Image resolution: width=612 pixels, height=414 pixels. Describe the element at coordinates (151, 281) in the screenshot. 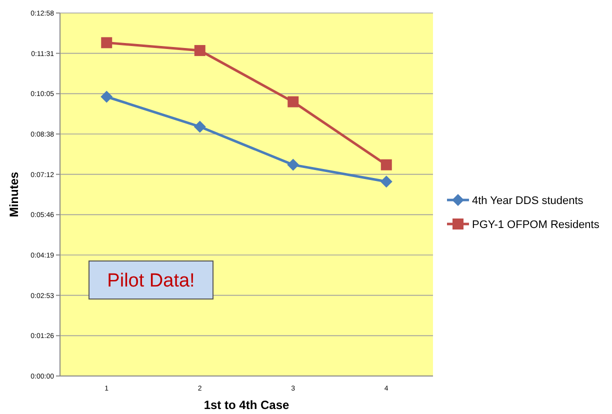

I see `annotation: Pilot Data!` at that location.